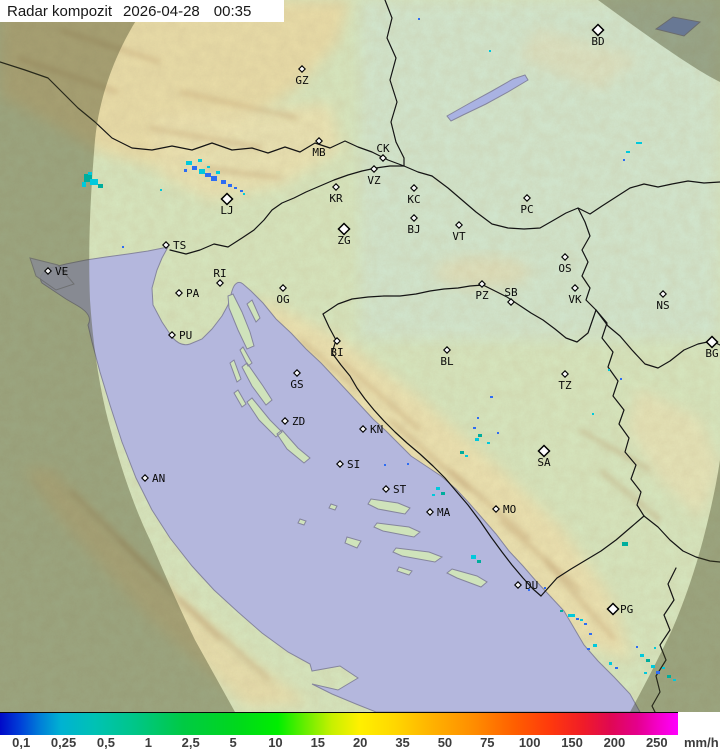 The width and height of the screenshot is (720, 751). What do you see at coordinates (447, 361) in the screenshot?
I see `city-code-label: BL` at bounding box center [447, 361].